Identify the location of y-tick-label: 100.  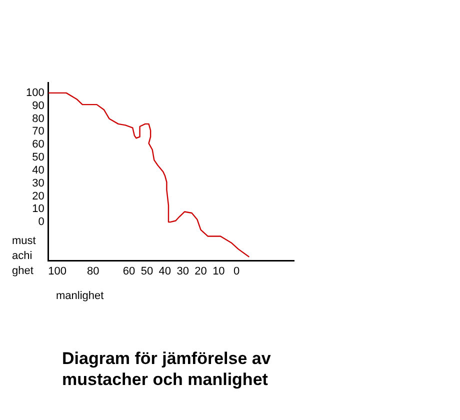
(35, 92).